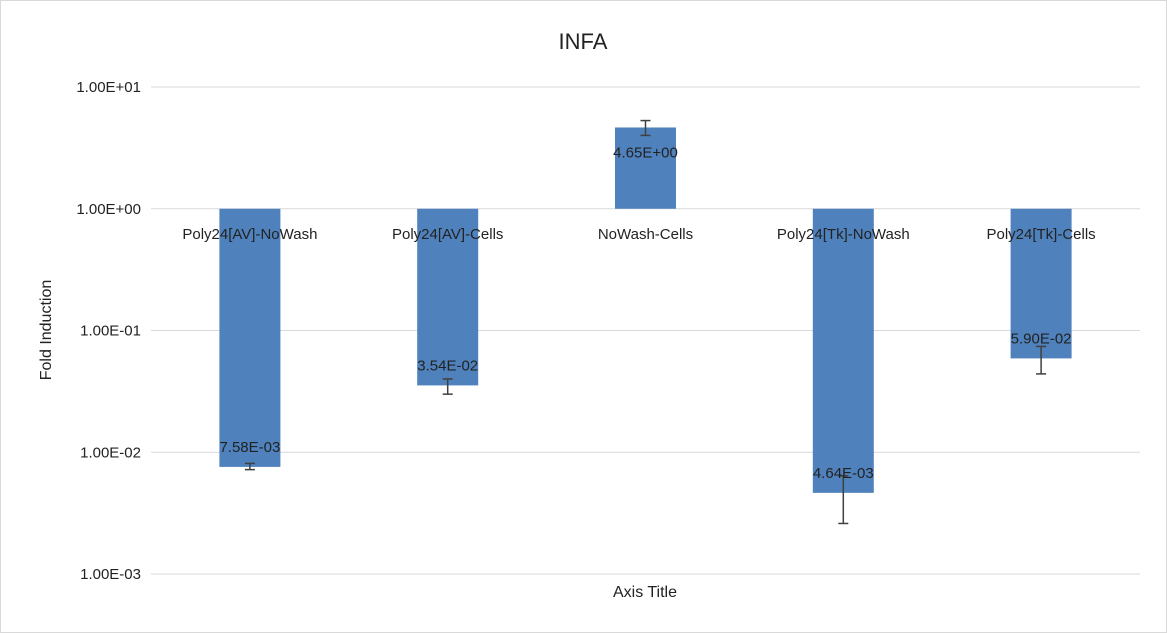 Image resolution: width=1167 pixels, height=633 pixels. Describe the element at coordinates (1041, 338) in the screenshot. I see `data-label: 5.90E-02` at that location.